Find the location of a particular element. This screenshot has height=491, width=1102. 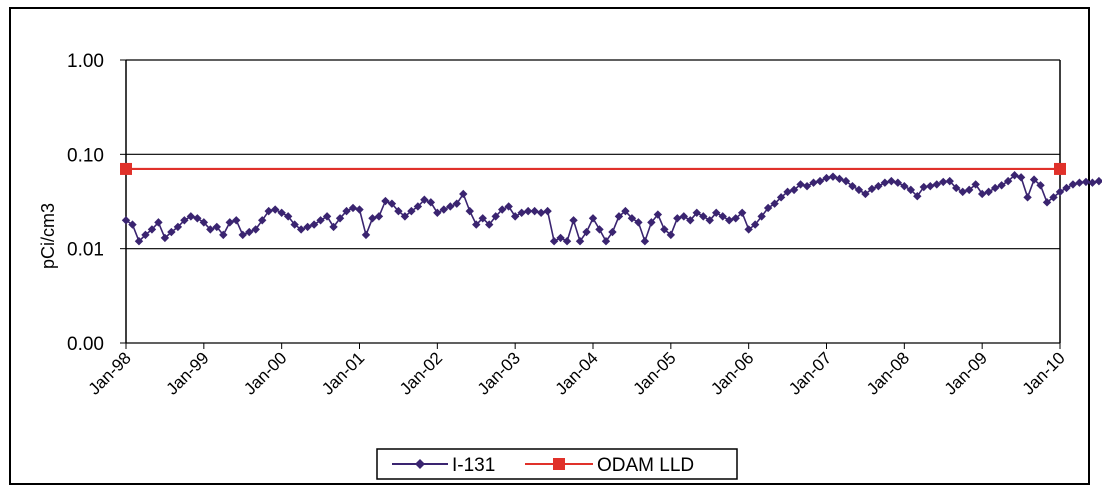

legend: I-131 ODAM LLD is located at coordinates (557, 464).